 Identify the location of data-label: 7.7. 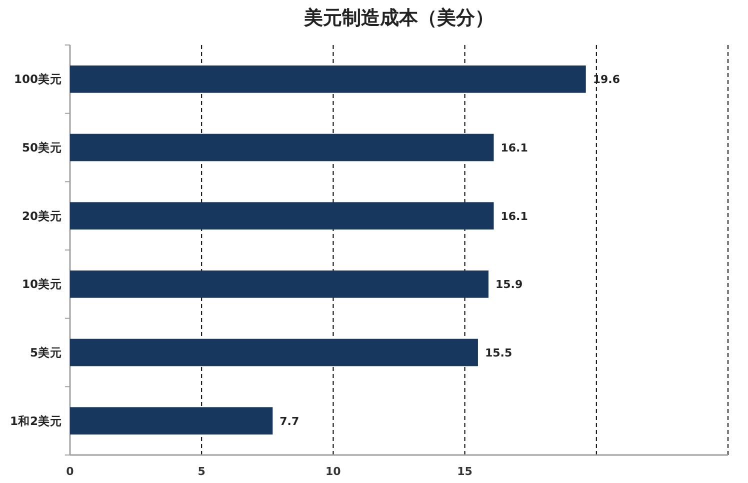
(290, 421).